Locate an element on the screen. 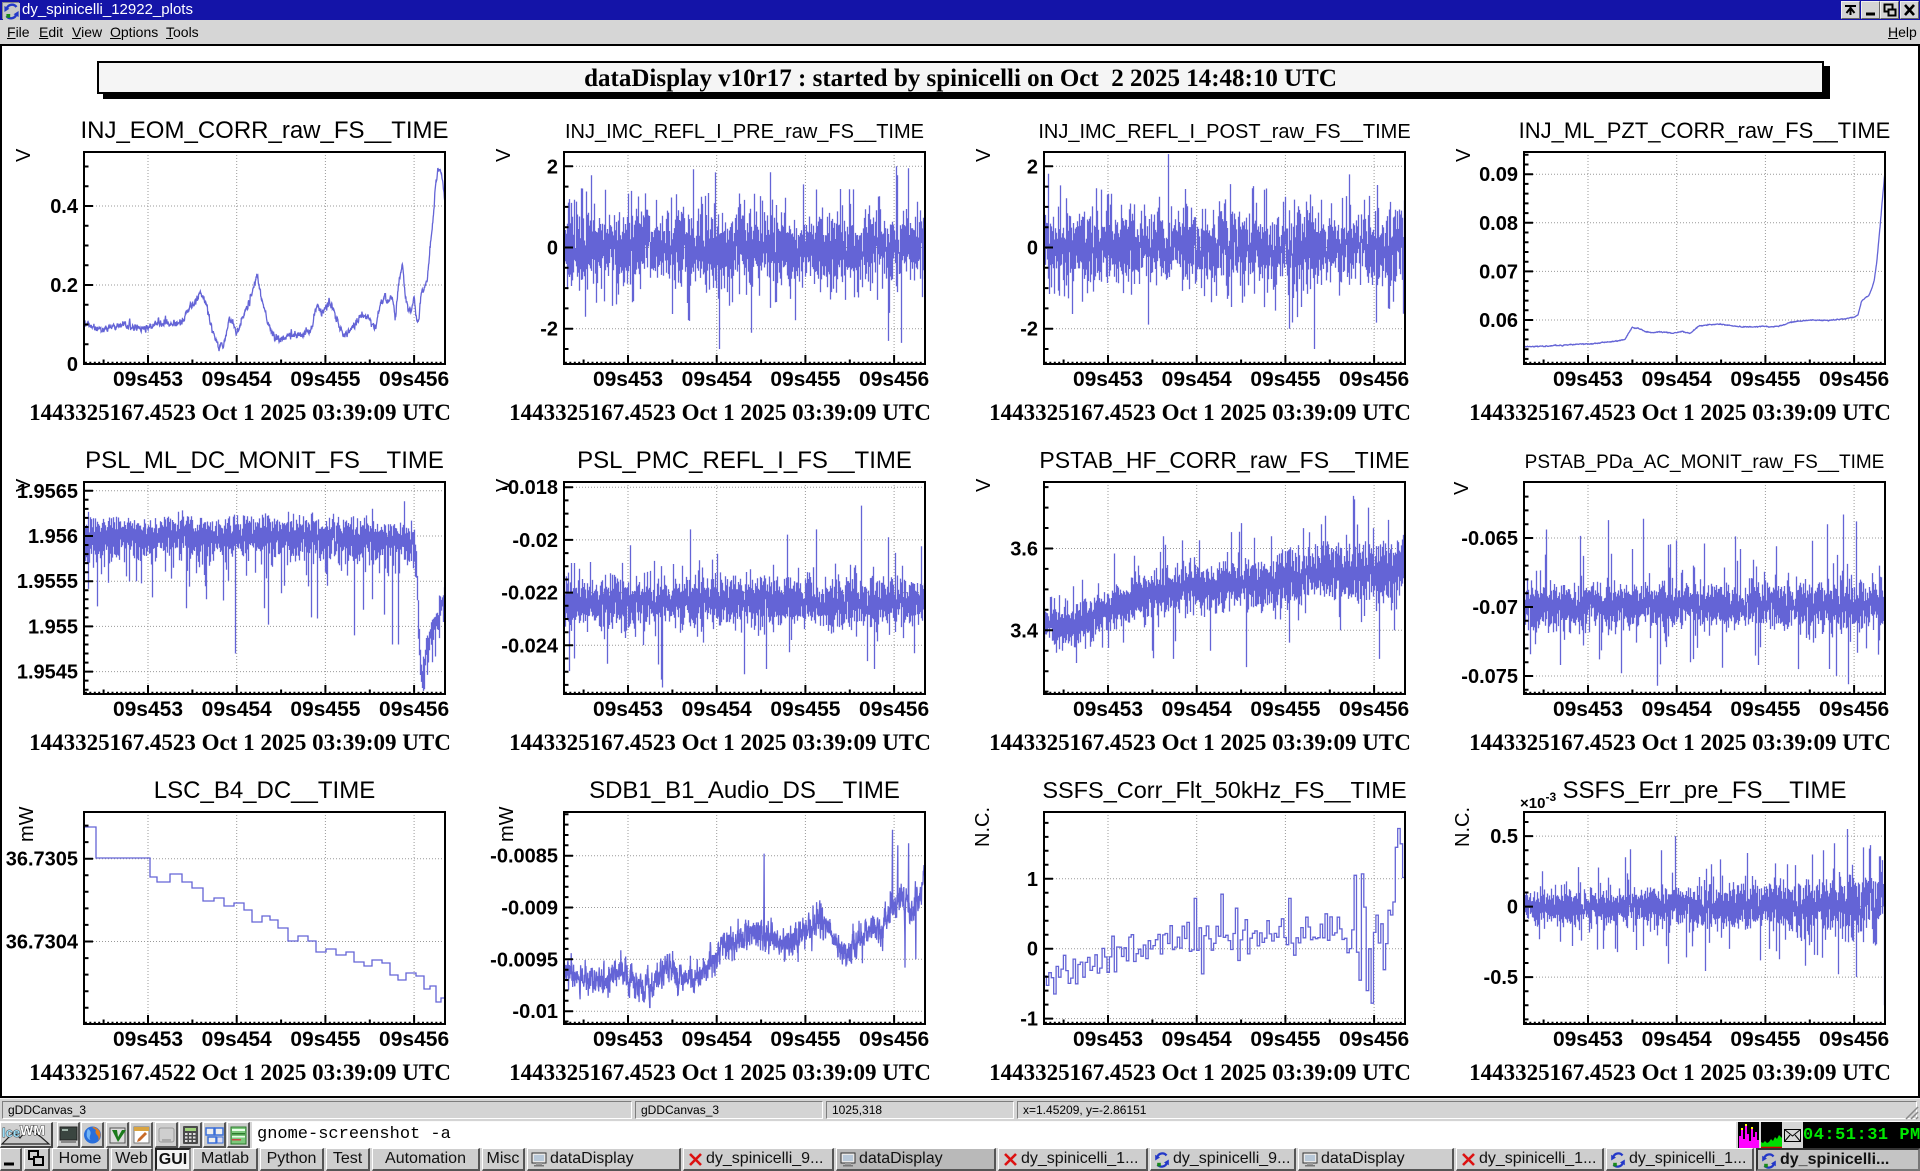  svg-text: SDB1_B1_Audio_DS__TIME is located at coordinates (744, 790).